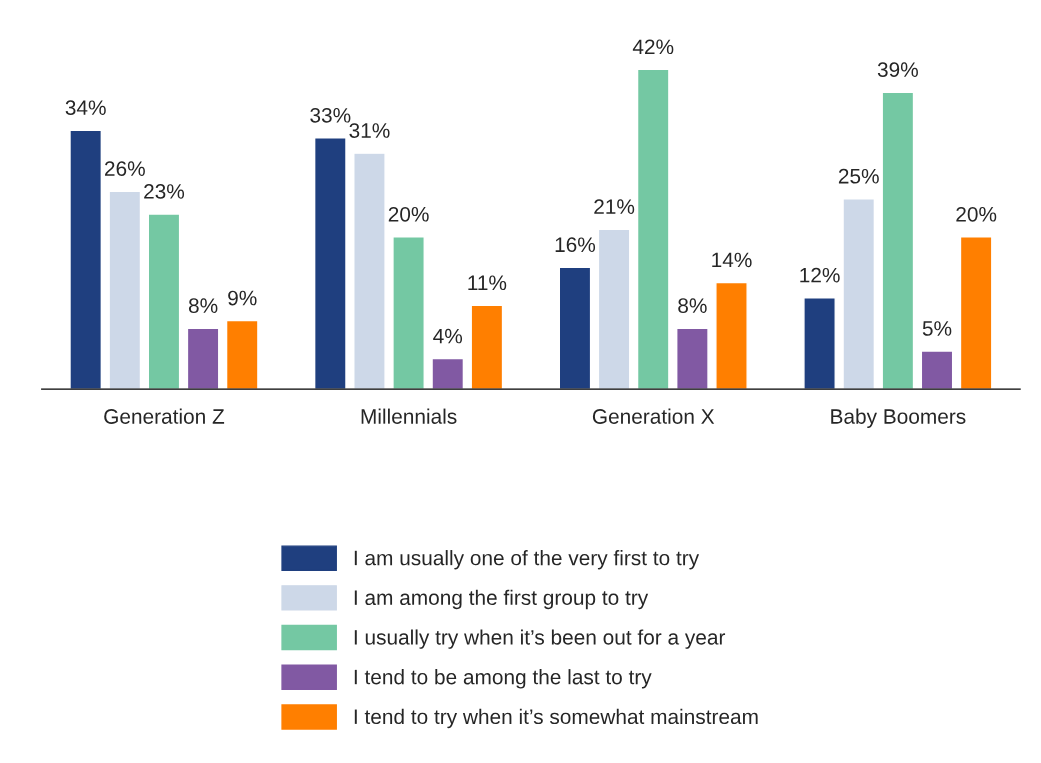  Describe the element at coordinates (409, 416) in the screenshot. I see `x-tick-label: Millennials` at that location.